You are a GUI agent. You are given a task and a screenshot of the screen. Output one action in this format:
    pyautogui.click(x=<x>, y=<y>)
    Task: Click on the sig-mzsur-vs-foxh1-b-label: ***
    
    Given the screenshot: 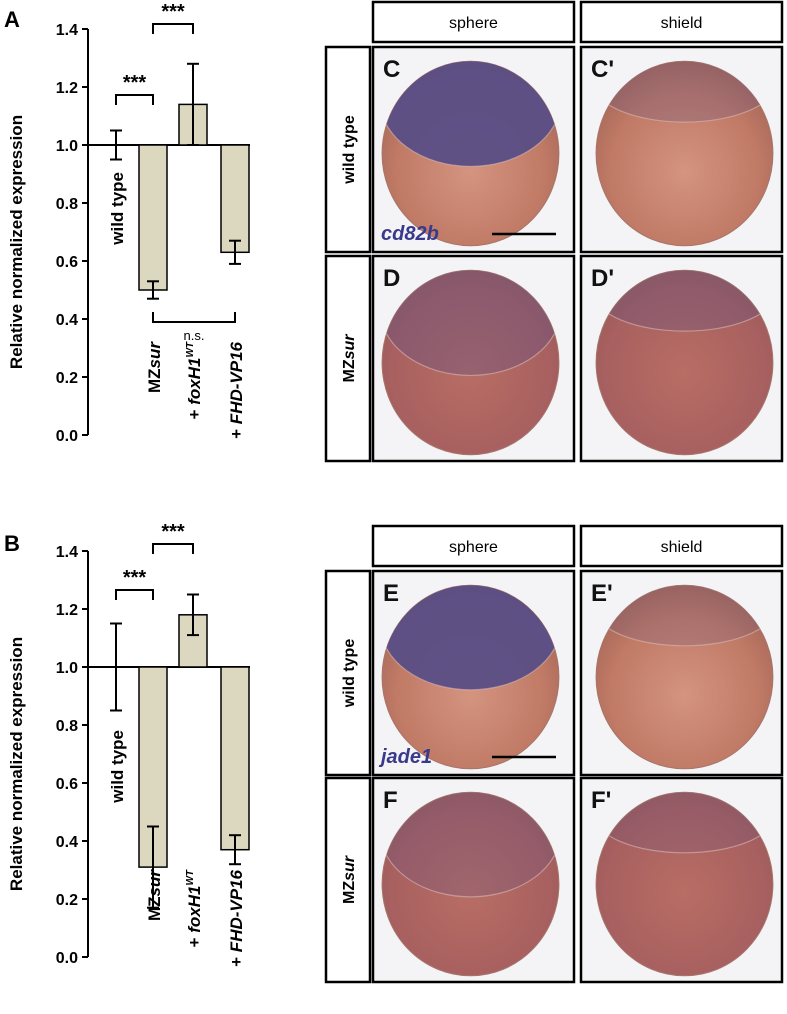 What is the action you would take?
    pyautogui.click(x=173, y=532)
    